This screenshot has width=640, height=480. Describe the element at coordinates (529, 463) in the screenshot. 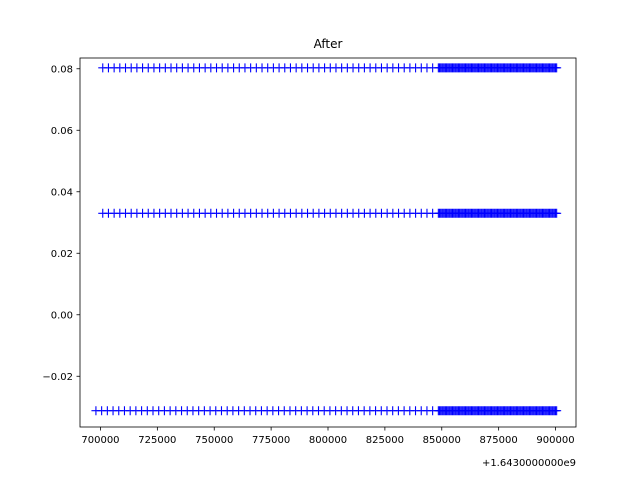

I see `x-offset-label: +1.6430000000e9` at that location.